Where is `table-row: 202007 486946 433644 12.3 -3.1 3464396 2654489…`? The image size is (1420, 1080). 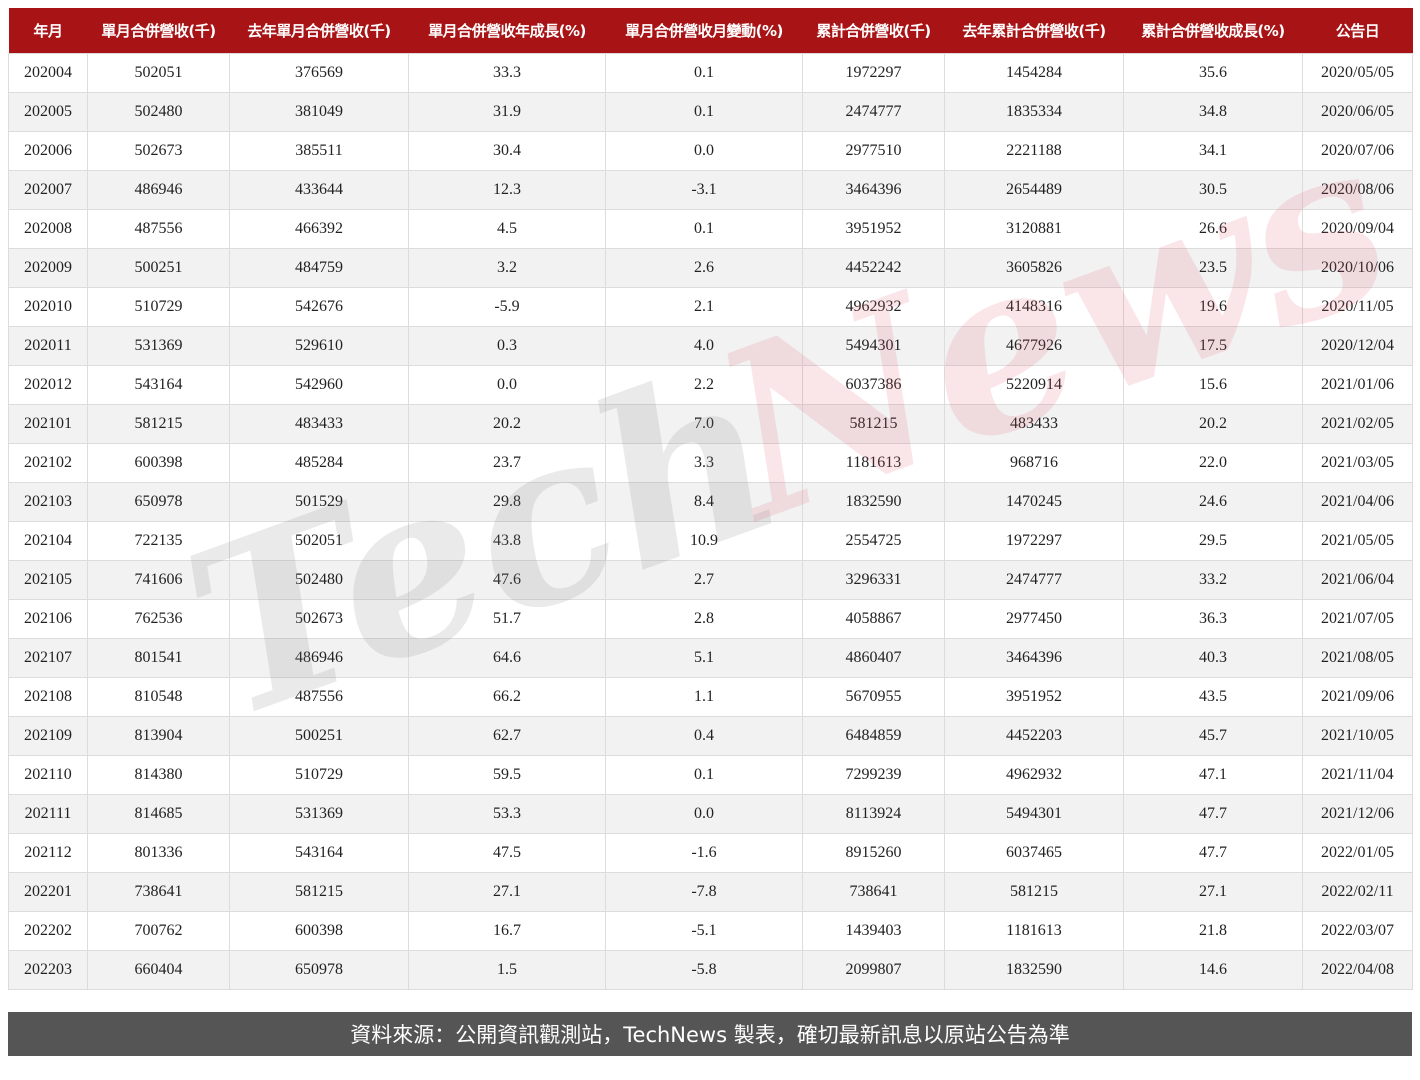 table-row: 202007 486946 433644 12.3 -3.1 3464396 2654489… is located at coordinates (710, 190).